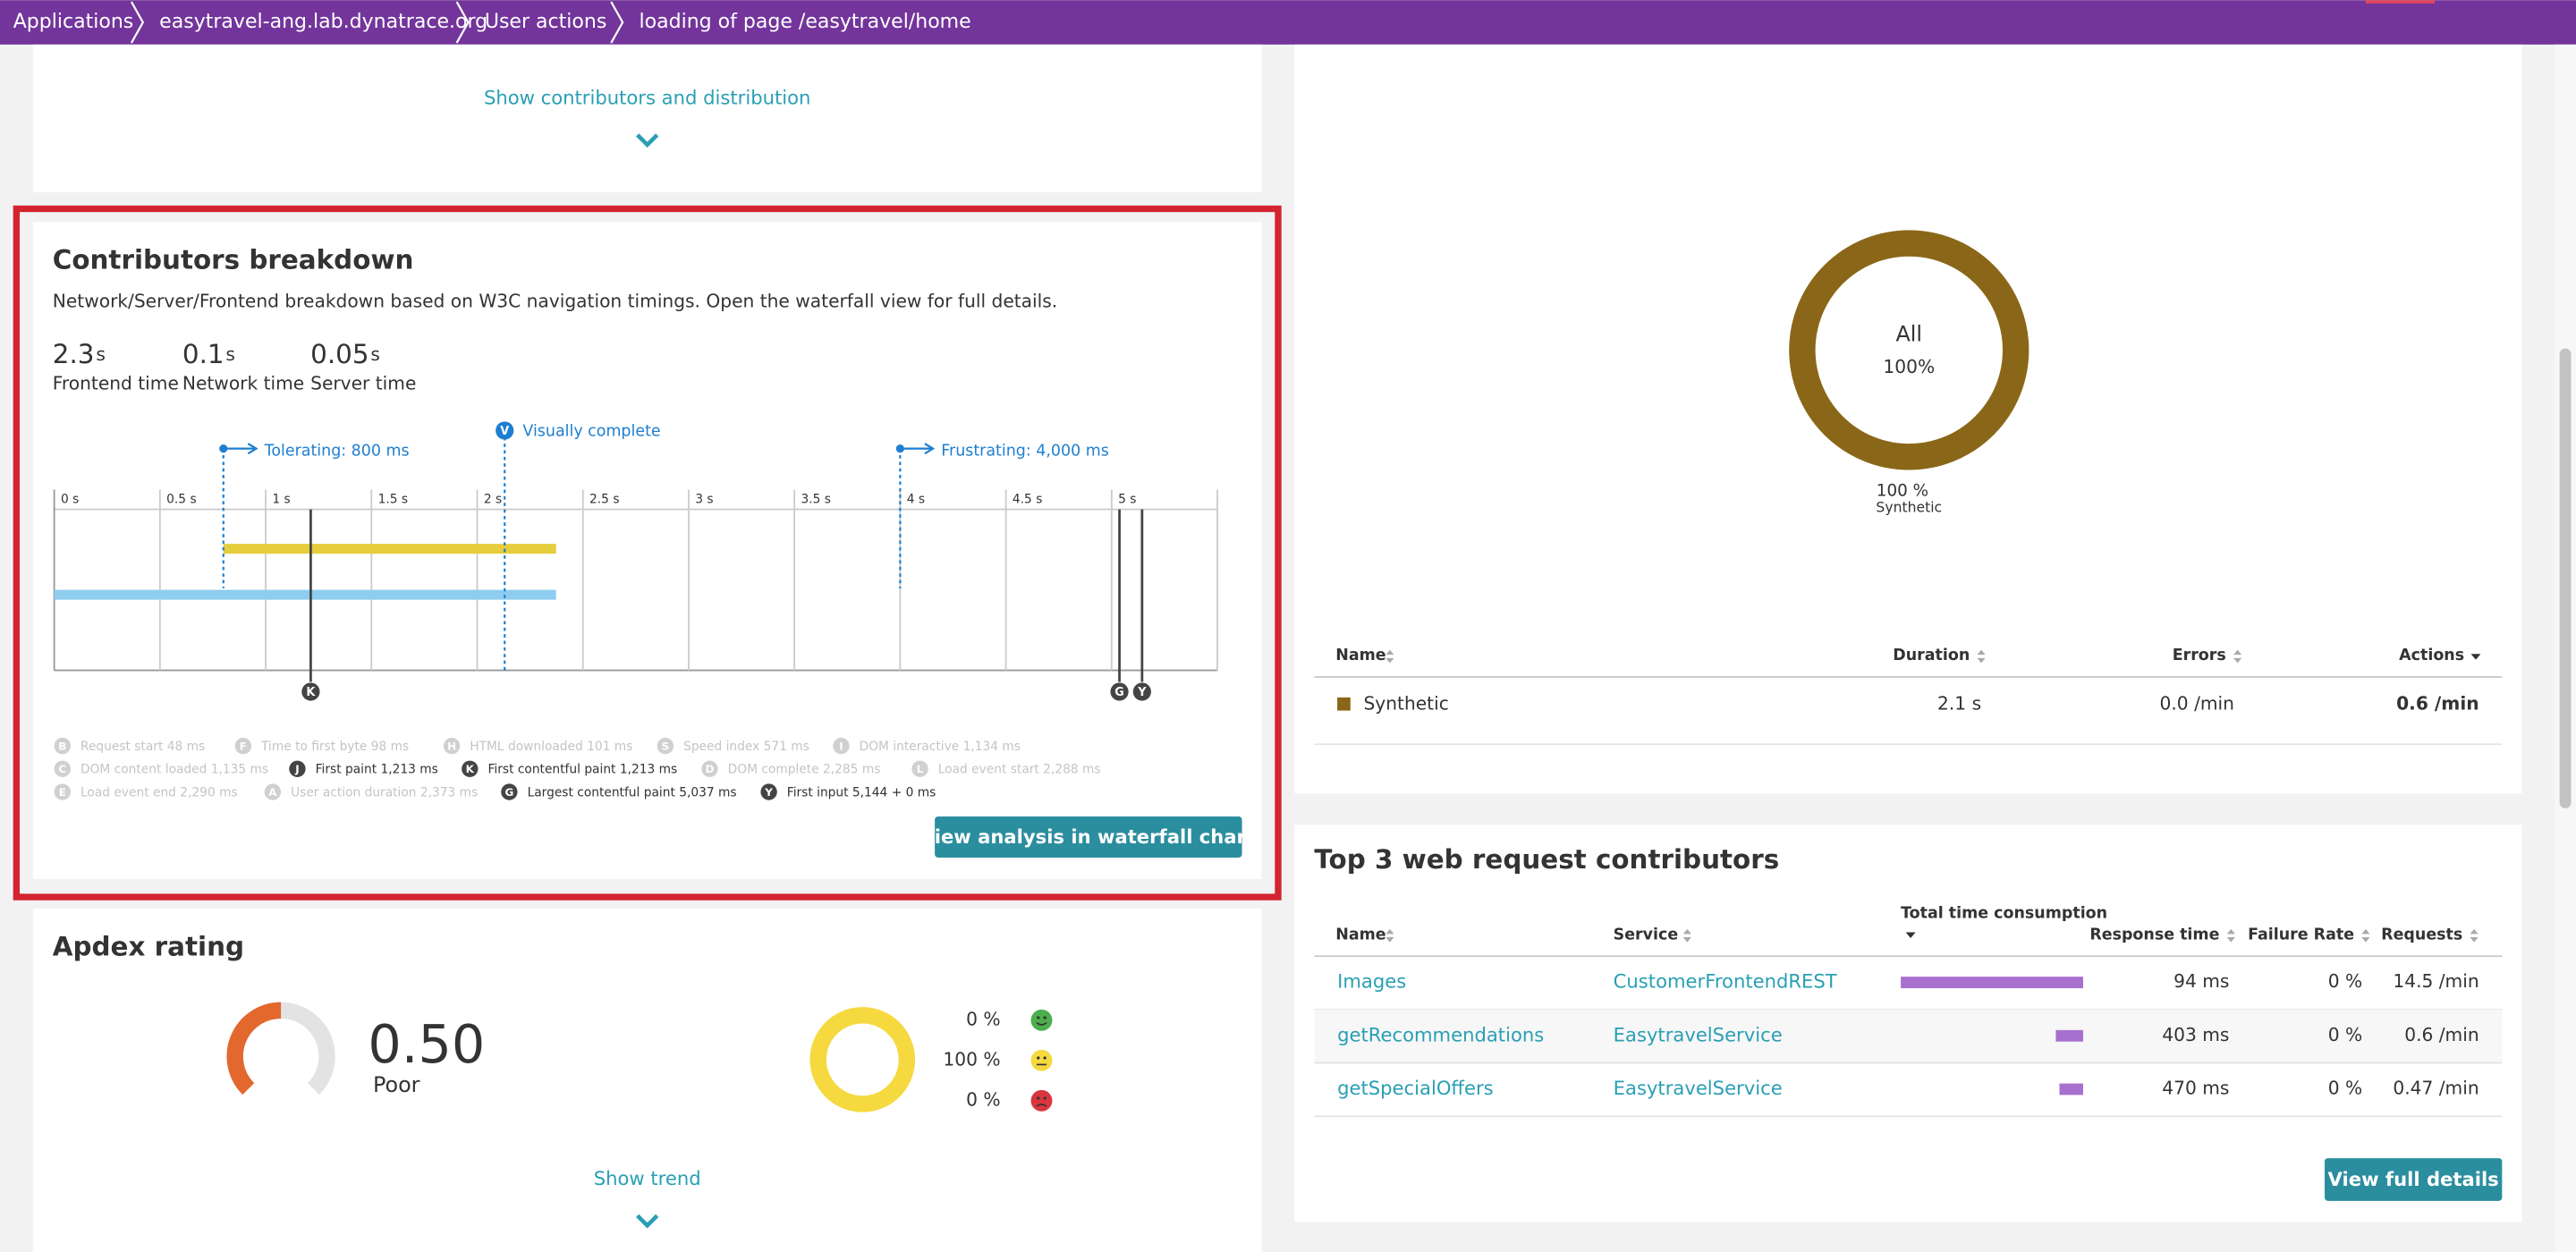 This screenshot has height=1252, width=2576. What do you see at coordinates (546, 22) in the screenshot?
I see `breadcrumb: User actions` at bounding box center [546, 22].